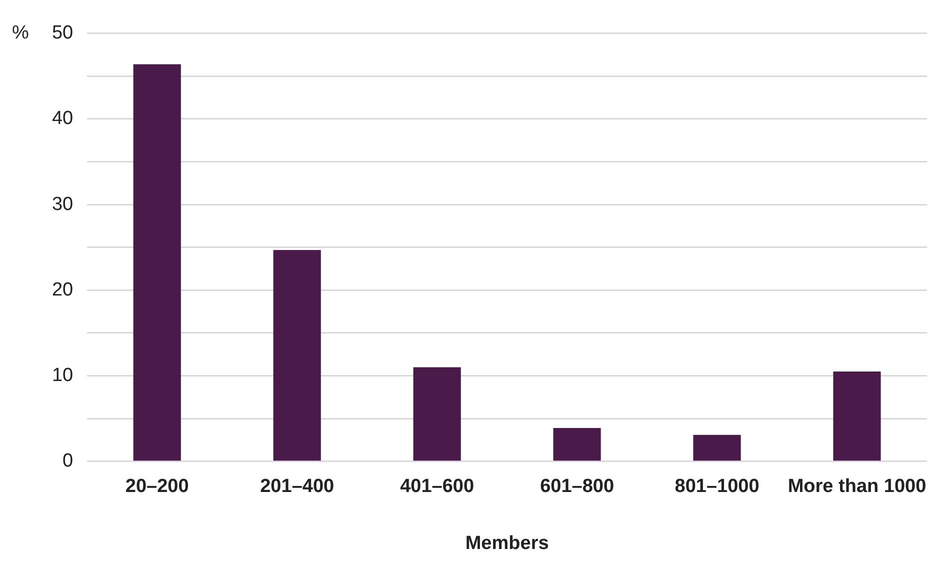  What do you see at coordinates (20, 33) in the screenshot?
I see `y-axis-title: %` at bounding box center [20, 33].